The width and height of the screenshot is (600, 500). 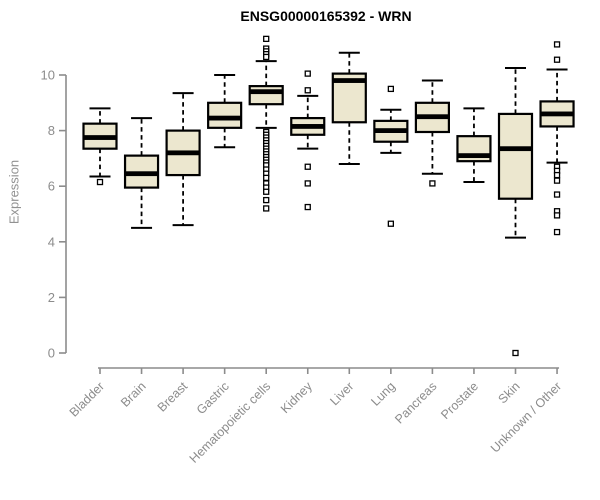 What do you see at coordinates (183, 159) in the screenshot?
I see `boxplot-breast` at bounding box center [183, 159].